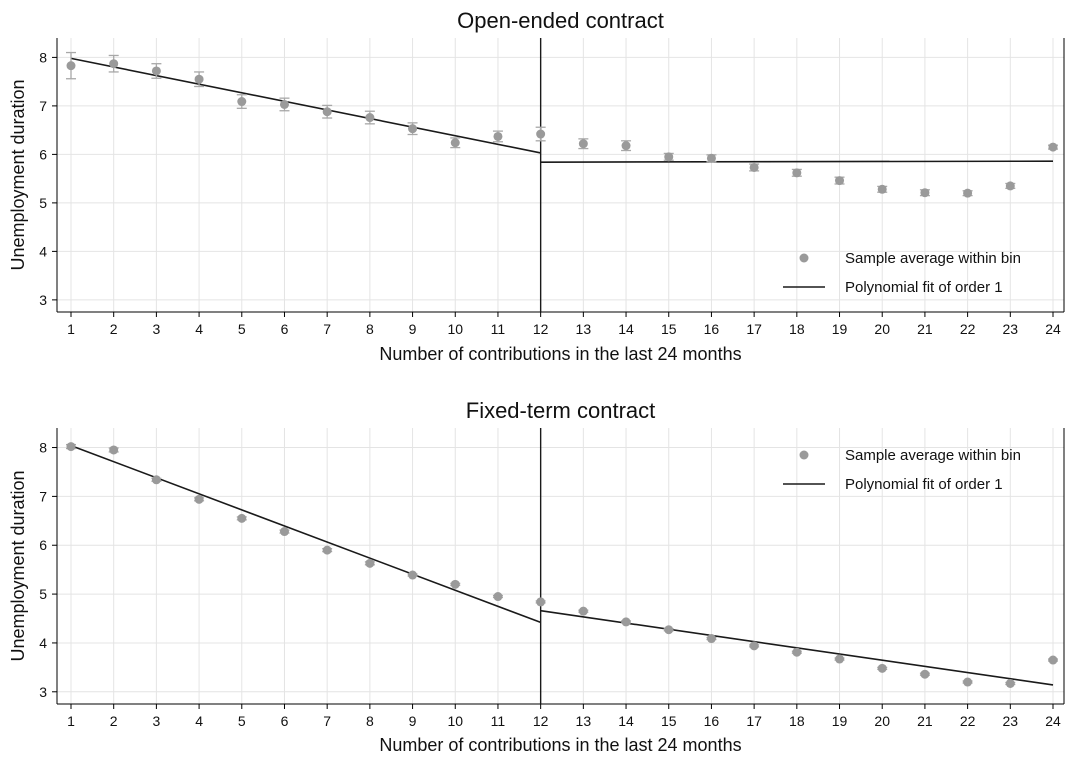 The image size is (1072, 757). Describe the element at coordinates (754, 329) in the screenshot. I see `x-tick-label: 17` at that location.